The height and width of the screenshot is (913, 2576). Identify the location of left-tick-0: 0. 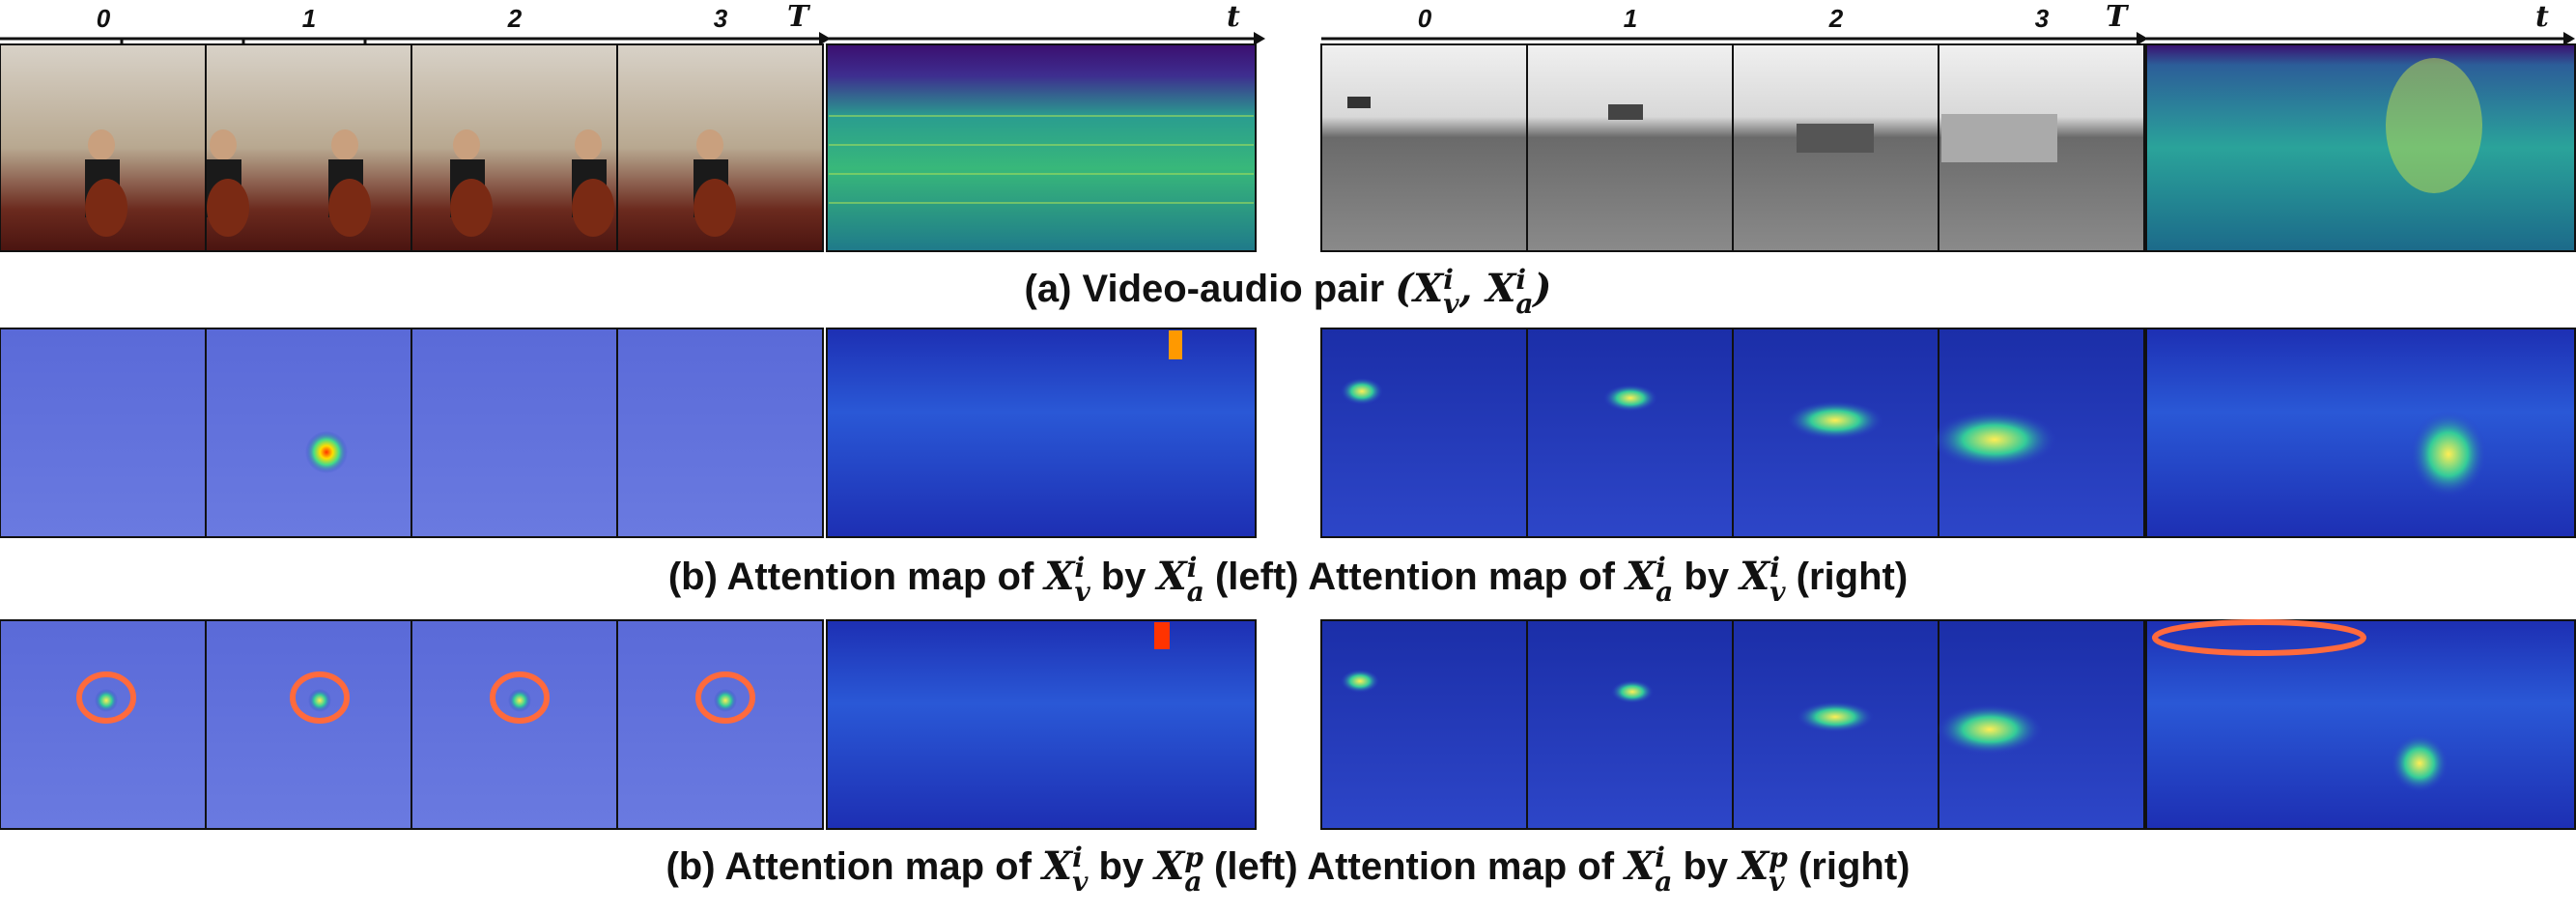
(103, 18).